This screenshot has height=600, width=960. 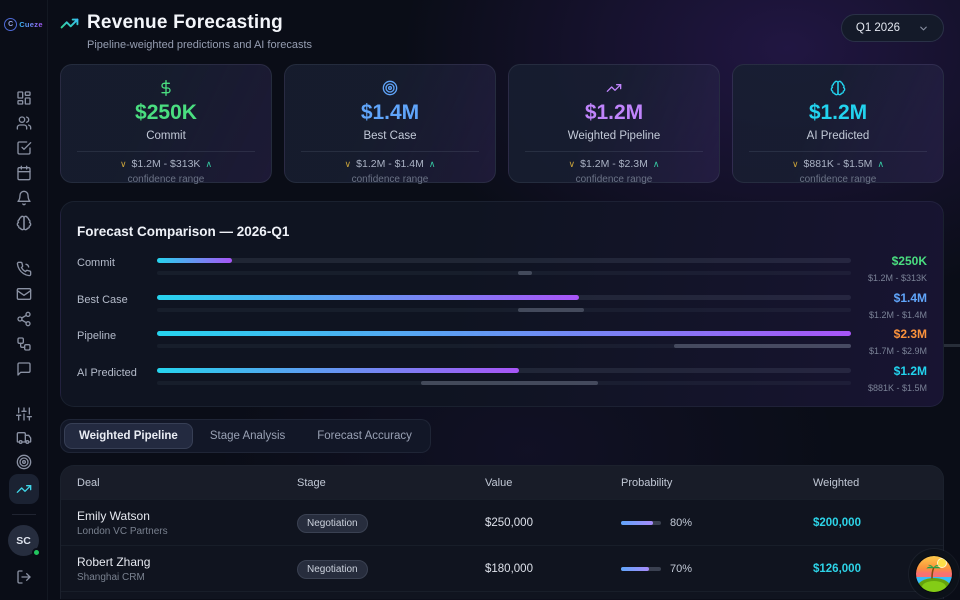 I want to click on forecast-bar-fill, so click(x=195, y=260).